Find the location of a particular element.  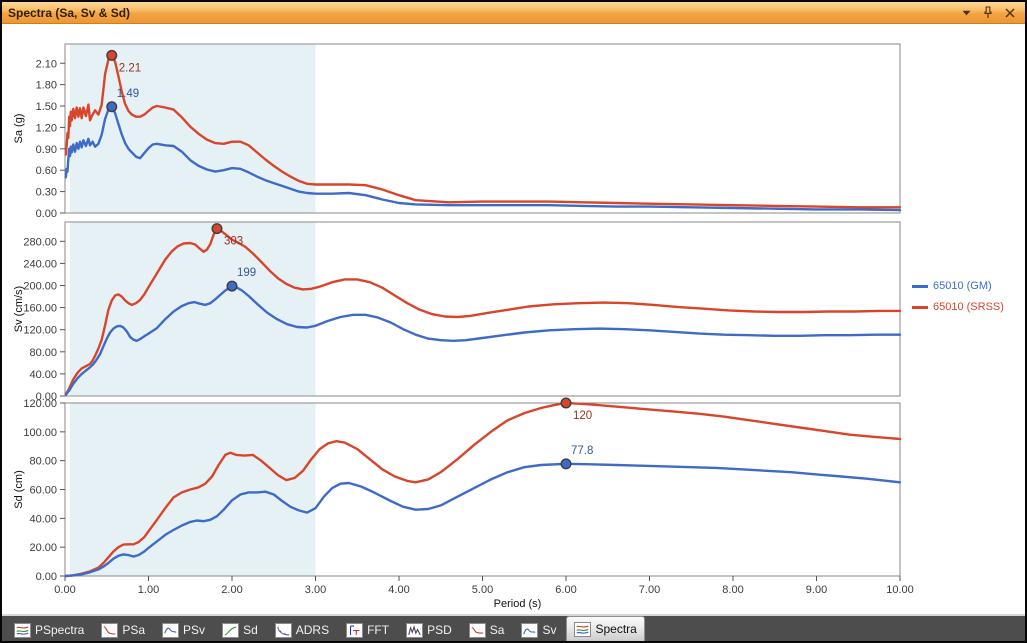

x-tick-label: 7.00 is located at coordinates (649, 590).